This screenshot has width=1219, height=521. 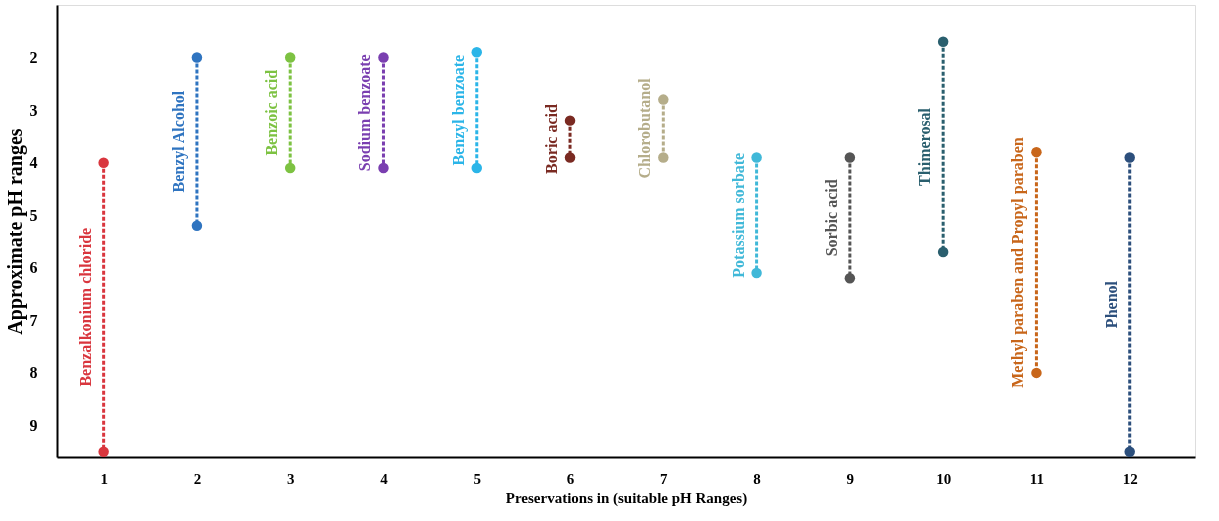 I want to click on text: Benzyl benzoate, so click(x=458, y=110).